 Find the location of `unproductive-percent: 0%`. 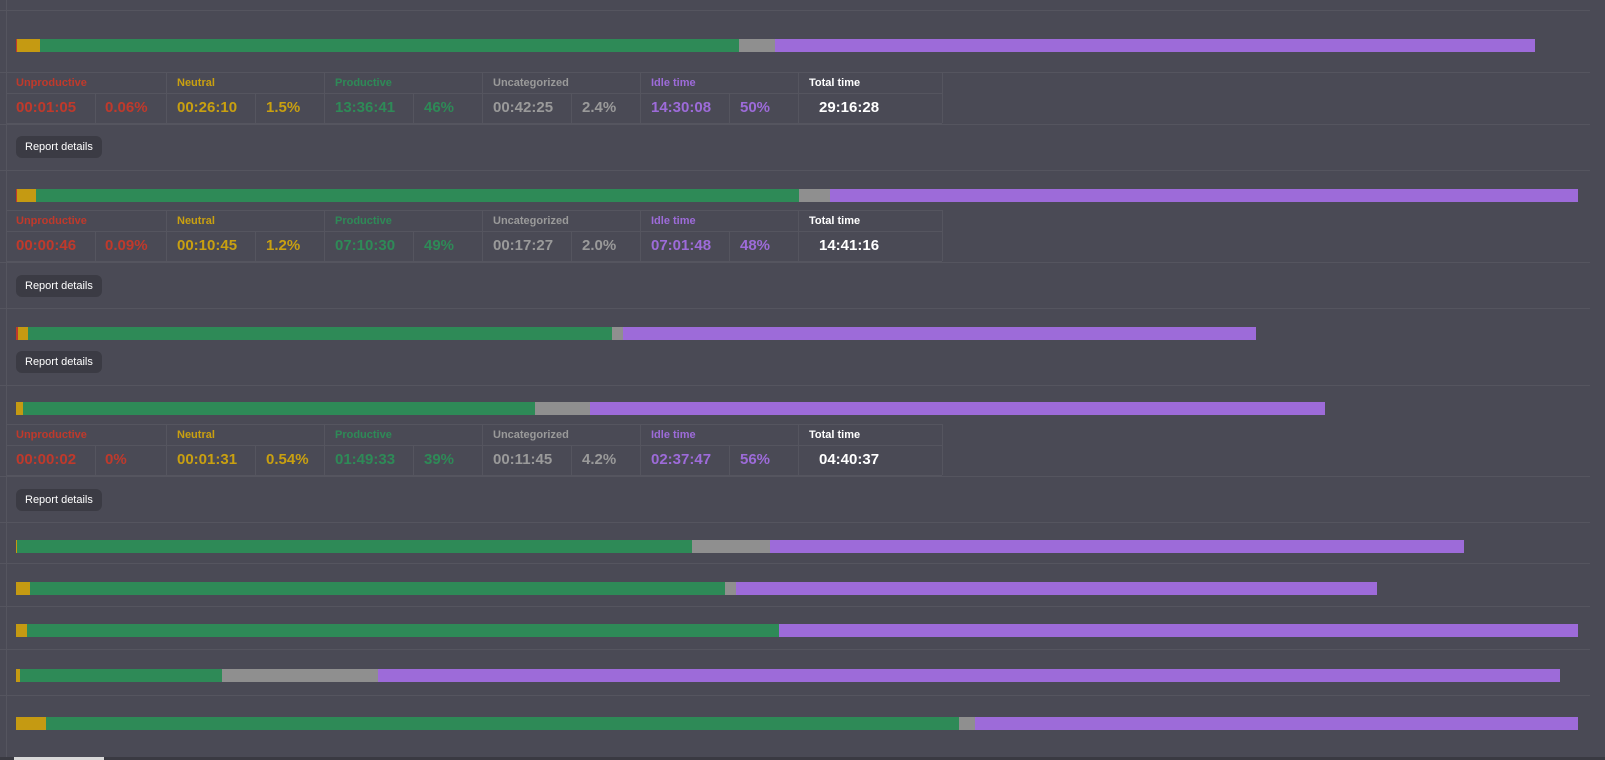

unproductive-percent: 0% is located at coordinates (116, 459).